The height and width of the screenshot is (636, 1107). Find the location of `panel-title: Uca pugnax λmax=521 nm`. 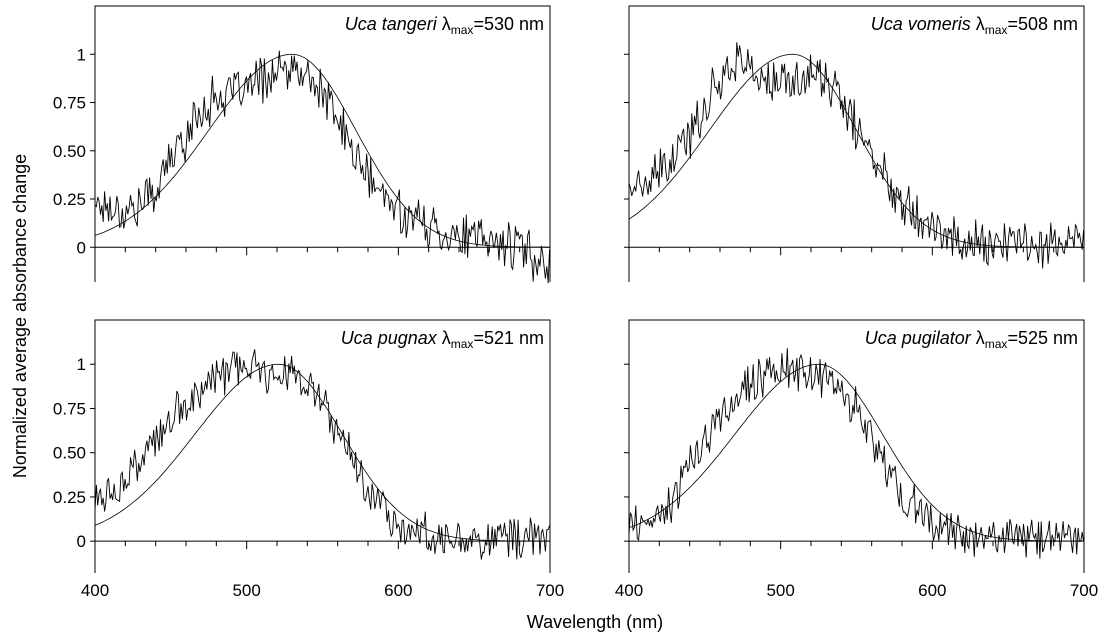

panel-title: Uca pugnax λmax=521 nm is located at coordinates (442, 339).